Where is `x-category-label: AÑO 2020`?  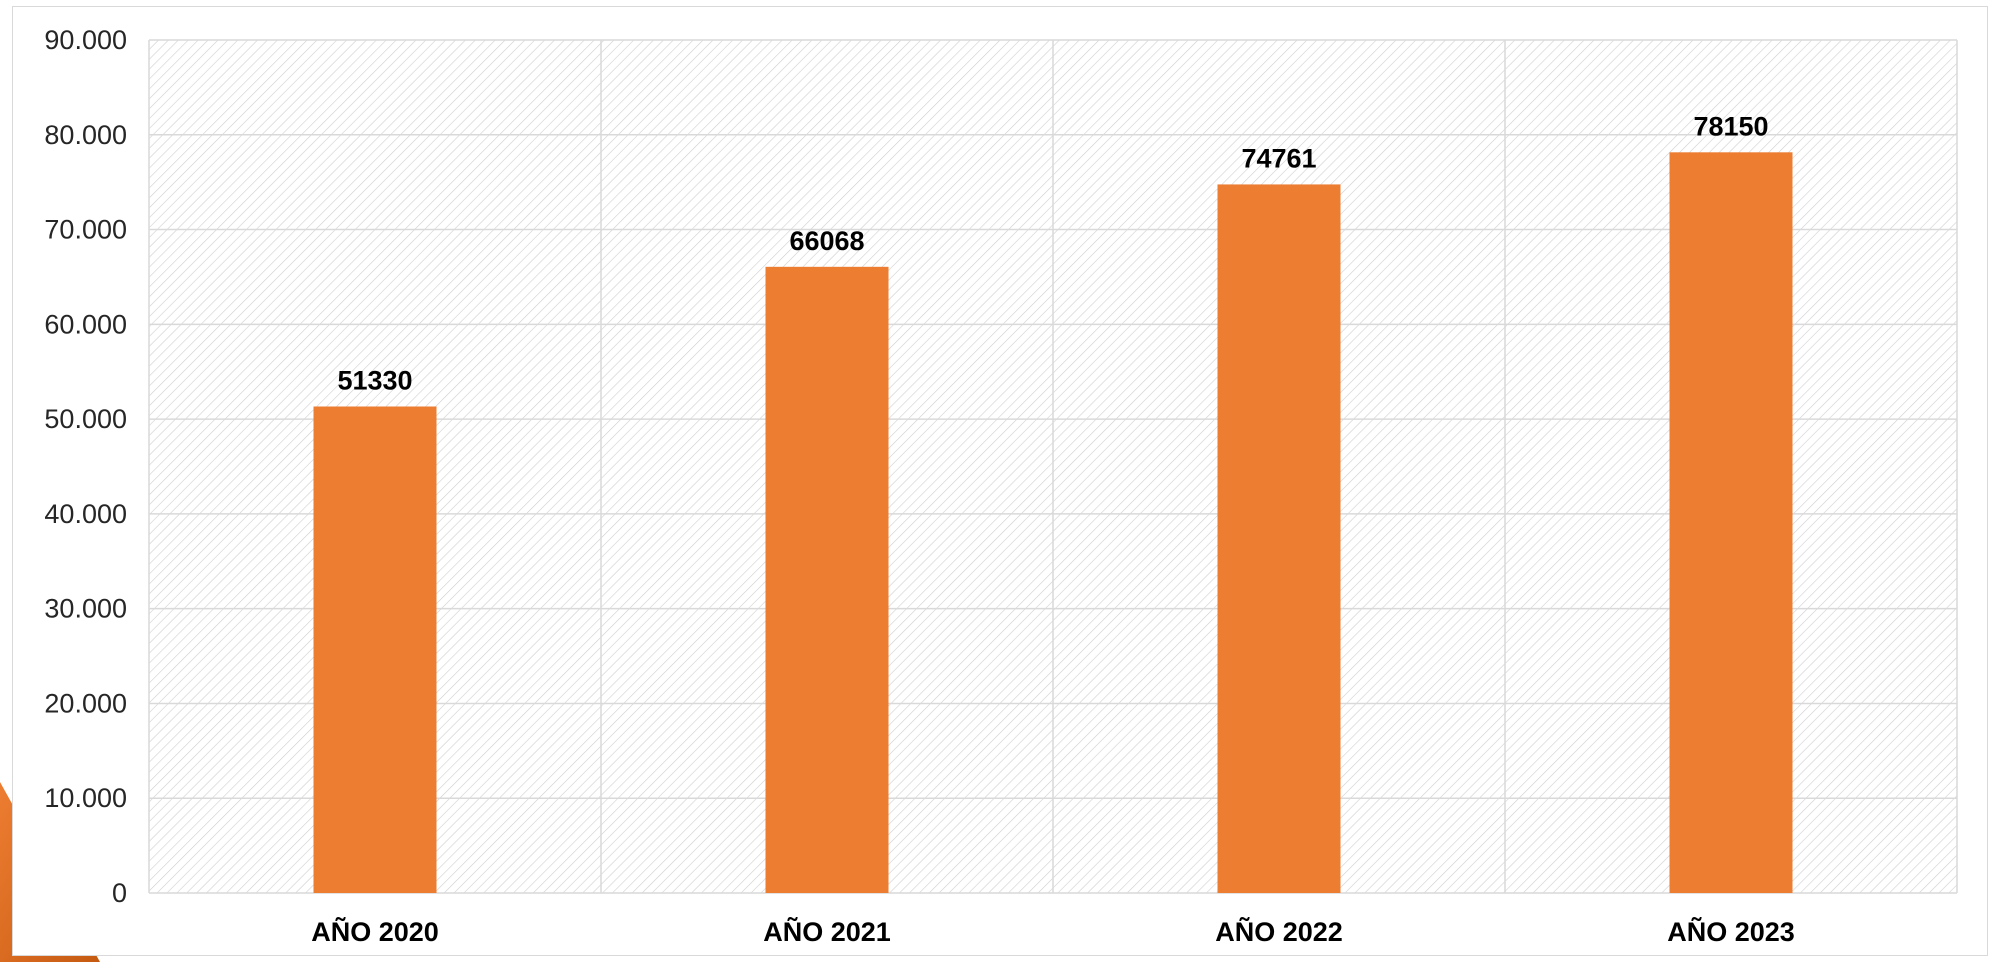 x-category-label: AÑO 2020 is located at coordinates (375, 931).